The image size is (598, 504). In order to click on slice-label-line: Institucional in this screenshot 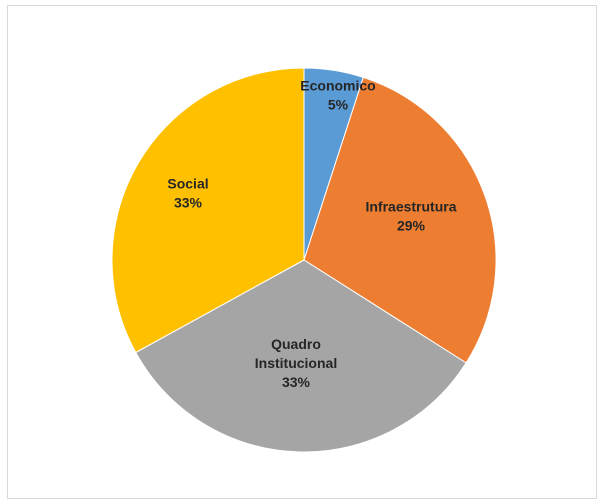, I will do `click(296, 363)`.